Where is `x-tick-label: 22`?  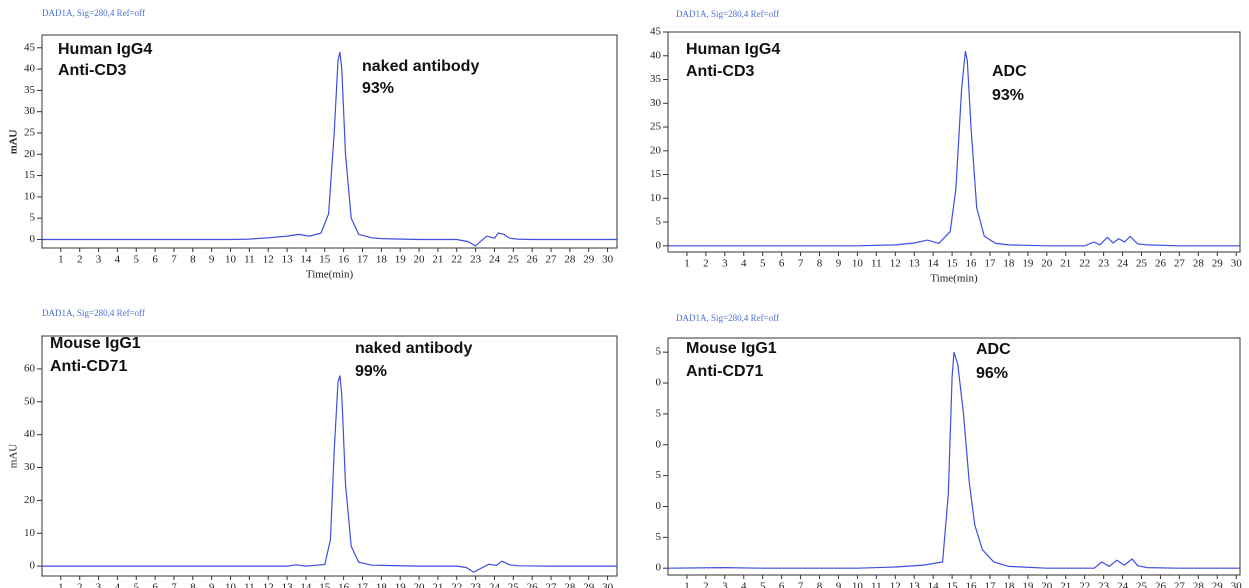
x-tick-label: 22 is located at coordinates (456, 260).